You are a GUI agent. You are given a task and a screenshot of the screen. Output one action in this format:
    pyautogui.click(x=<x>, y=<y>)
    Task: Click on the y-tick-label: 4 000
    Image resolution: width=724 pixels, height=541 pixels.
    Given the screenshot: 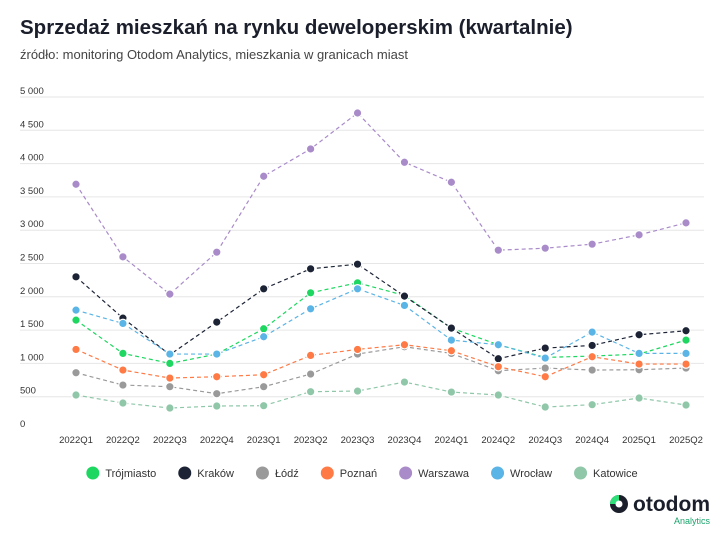 What is the action you would take?
    pyautogui.click(x=32, y=158)
    